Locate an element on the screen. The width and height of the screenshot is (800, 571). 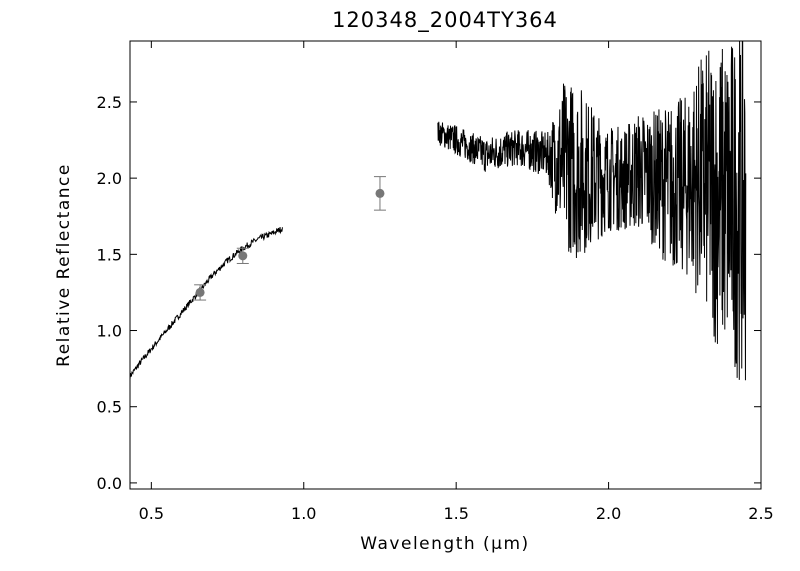
x-tick-label: 2.0 is located at coordinates (608, 513).